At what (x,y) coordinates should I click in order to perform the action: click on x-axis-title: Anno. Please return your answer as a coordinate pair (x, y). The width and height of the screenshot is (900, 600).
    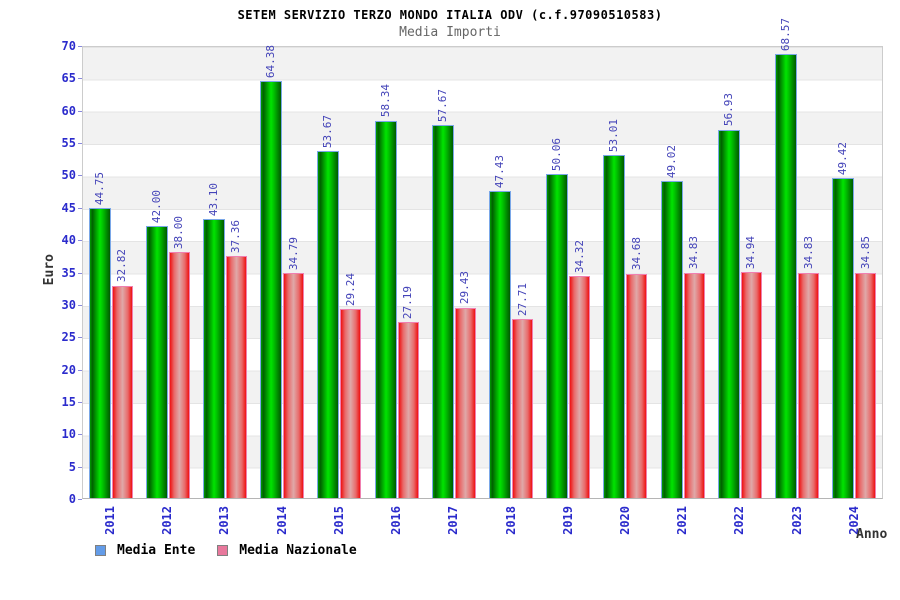
    Looking at the image, I should click on (872, 534).